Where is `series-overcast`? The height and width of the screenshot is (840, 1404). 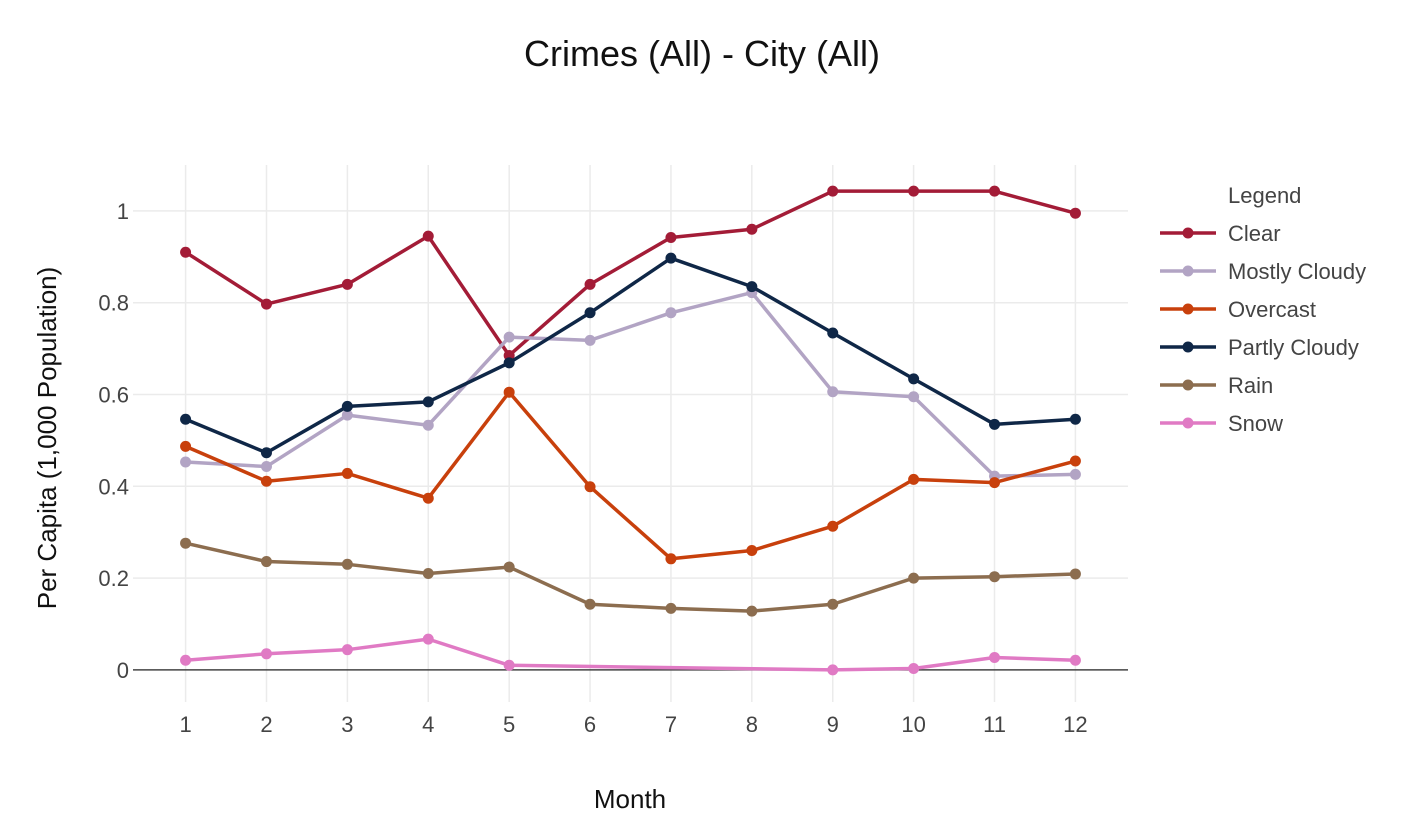
series-overcast is located at coordinates (630, 475).